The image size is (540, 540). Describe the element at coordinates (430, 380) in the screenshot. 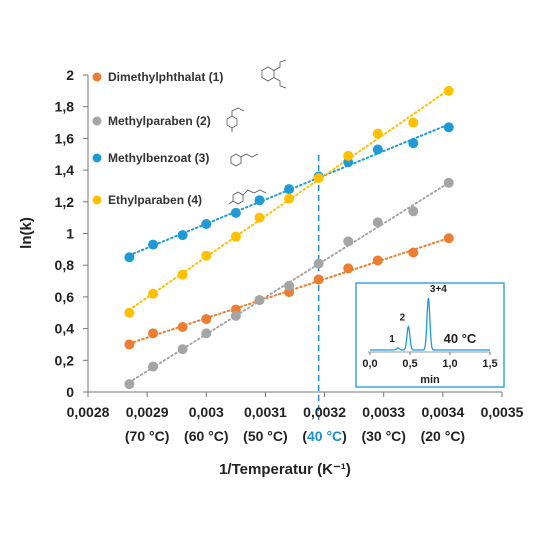

I see `inset-x-label: min` at that location.